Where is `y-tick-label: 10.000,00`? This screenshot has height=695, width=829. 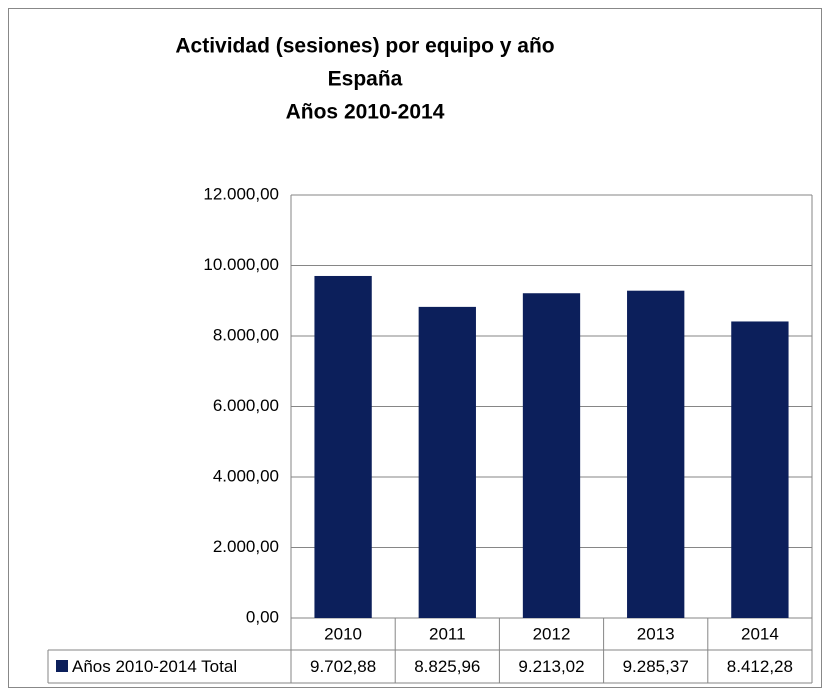
y-tick-label: 10.000,00 is located at coordinates (241, 264).